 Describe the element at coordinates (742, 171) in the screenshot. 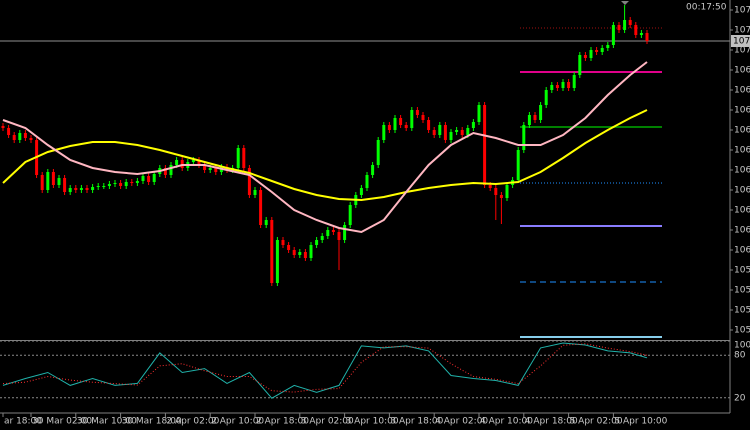

I see `y-tick-label: 106.4` at that location.